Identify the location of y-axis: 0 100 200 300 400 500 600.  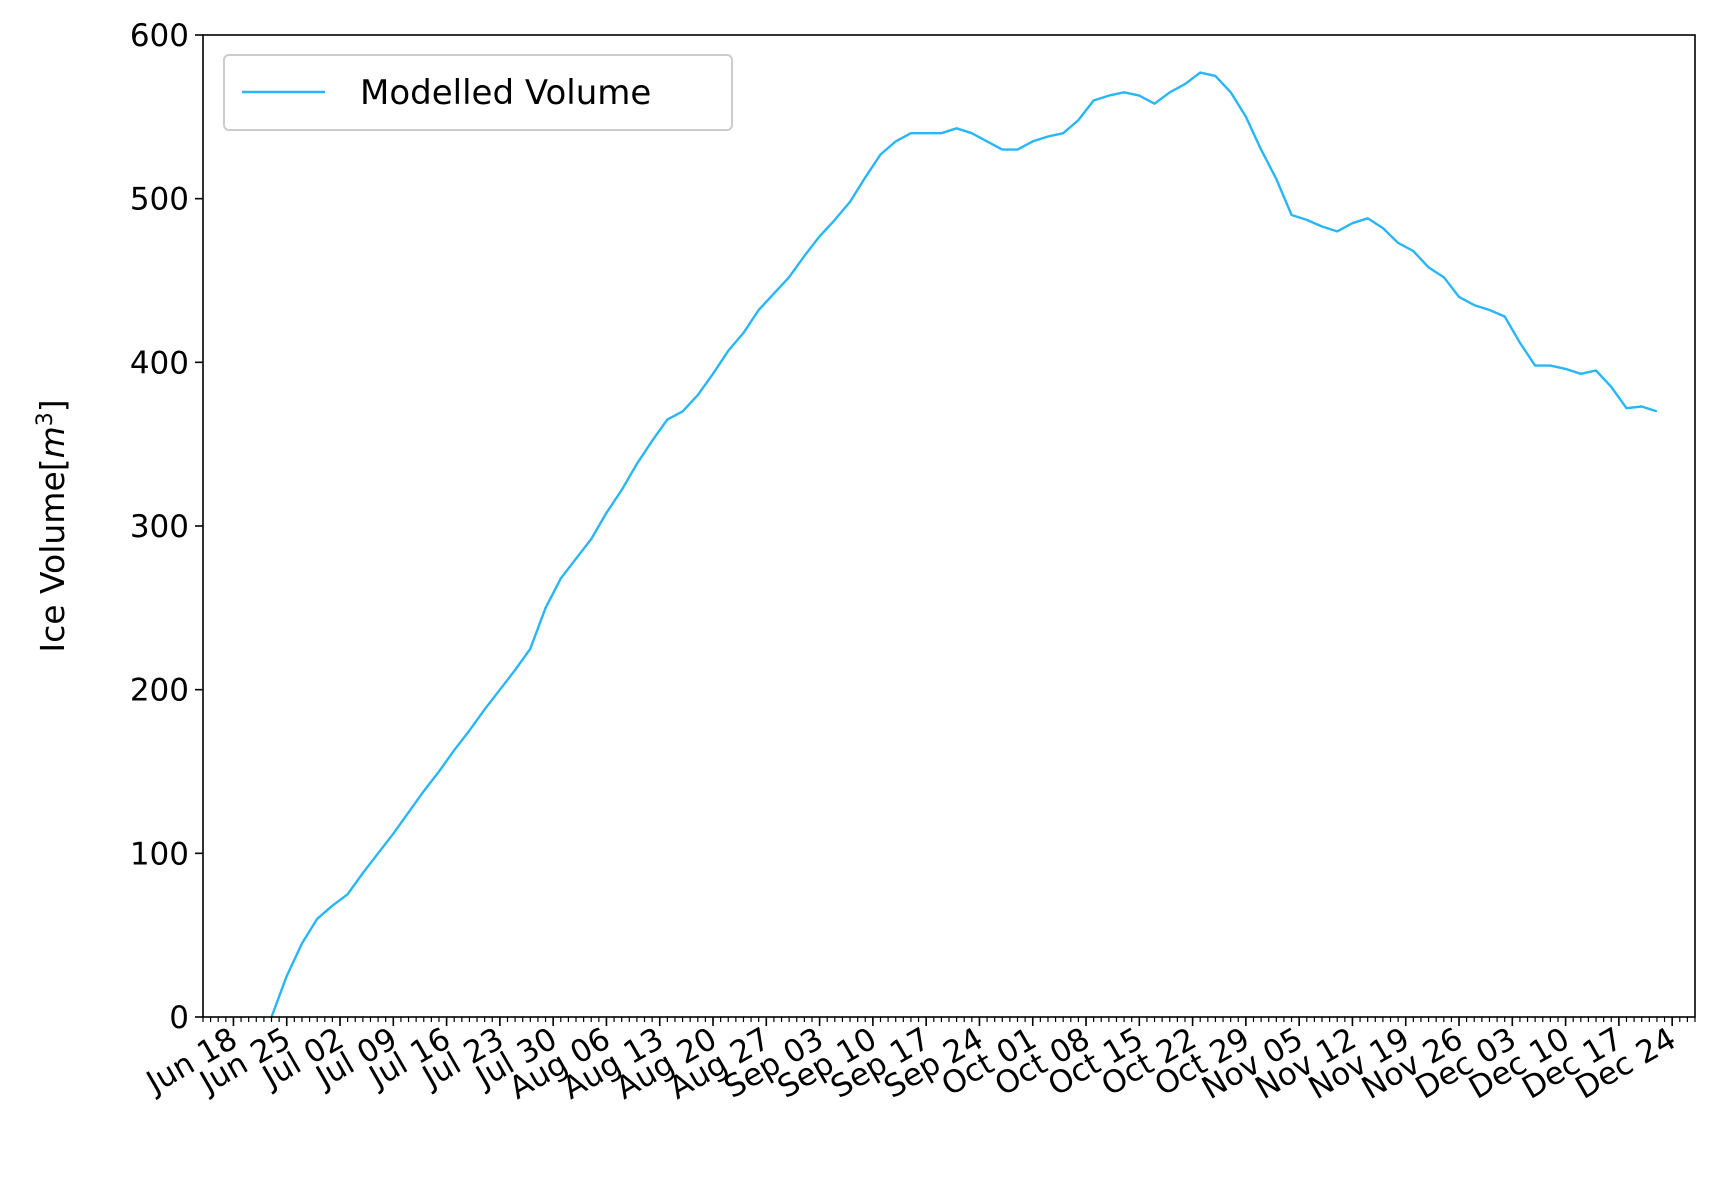
(166, 527).